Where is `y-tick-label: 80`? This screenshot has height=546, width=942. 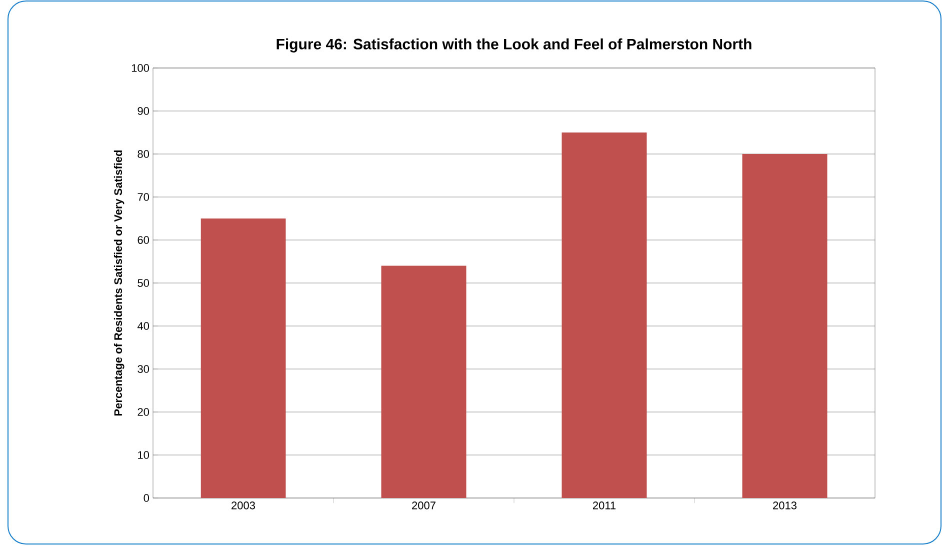
y-tick-label: 80 is located at coordinates (144, 154).